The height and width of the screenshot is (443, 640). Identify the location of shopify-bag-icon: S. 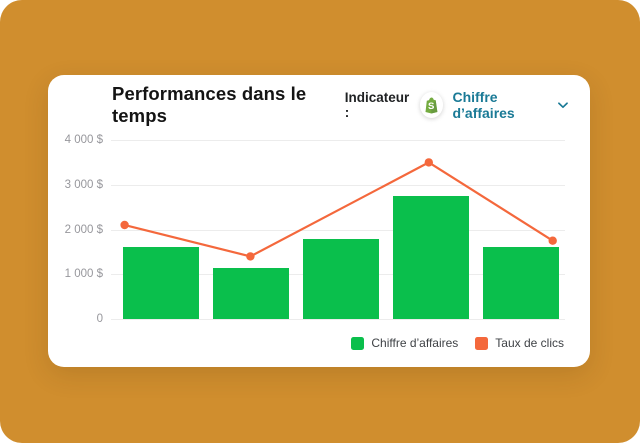
(431, 105).